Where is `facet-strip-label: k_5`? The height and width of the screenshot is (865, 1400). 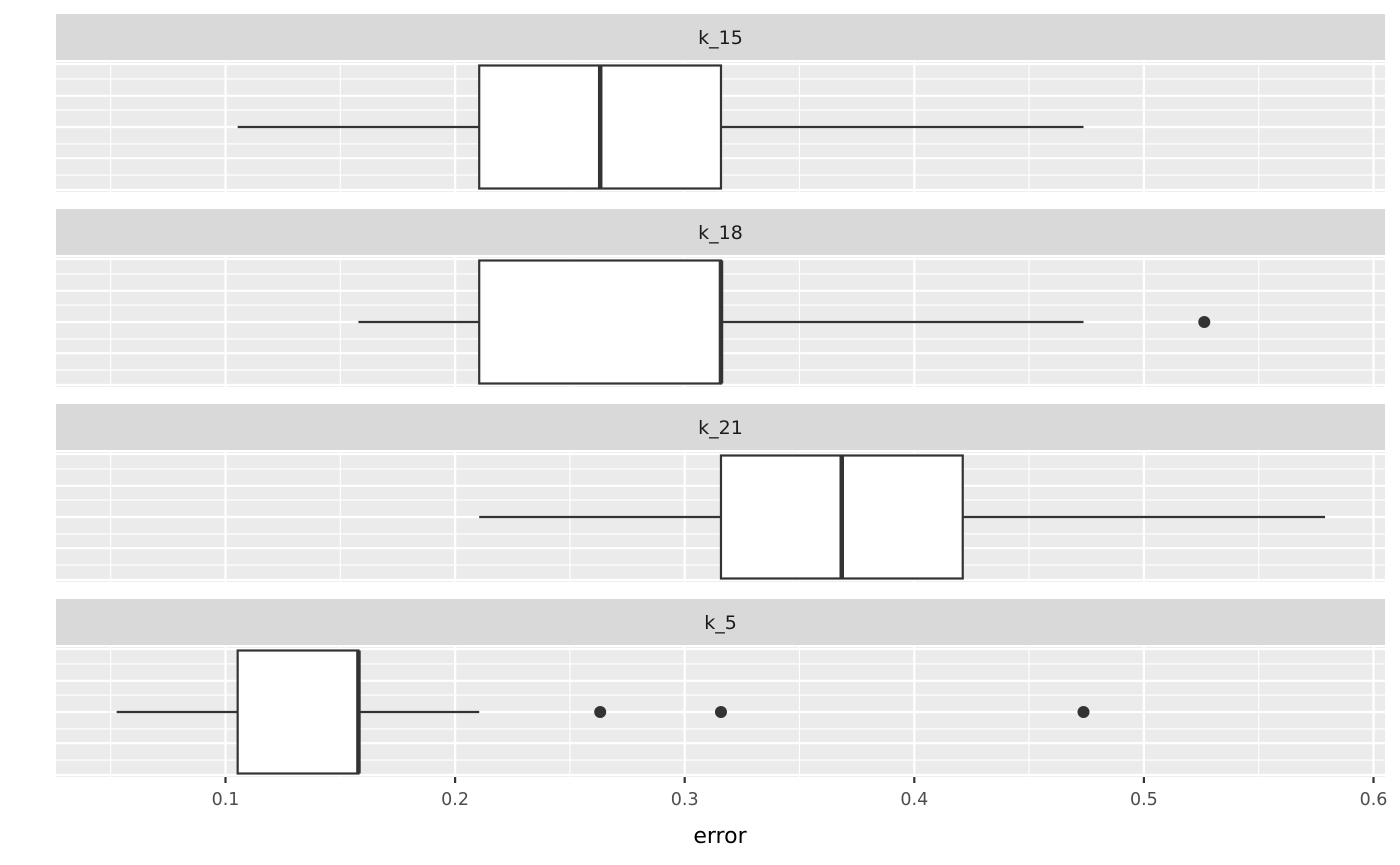 facet-strip-label: k_5 is located at coordinates (720, 623).